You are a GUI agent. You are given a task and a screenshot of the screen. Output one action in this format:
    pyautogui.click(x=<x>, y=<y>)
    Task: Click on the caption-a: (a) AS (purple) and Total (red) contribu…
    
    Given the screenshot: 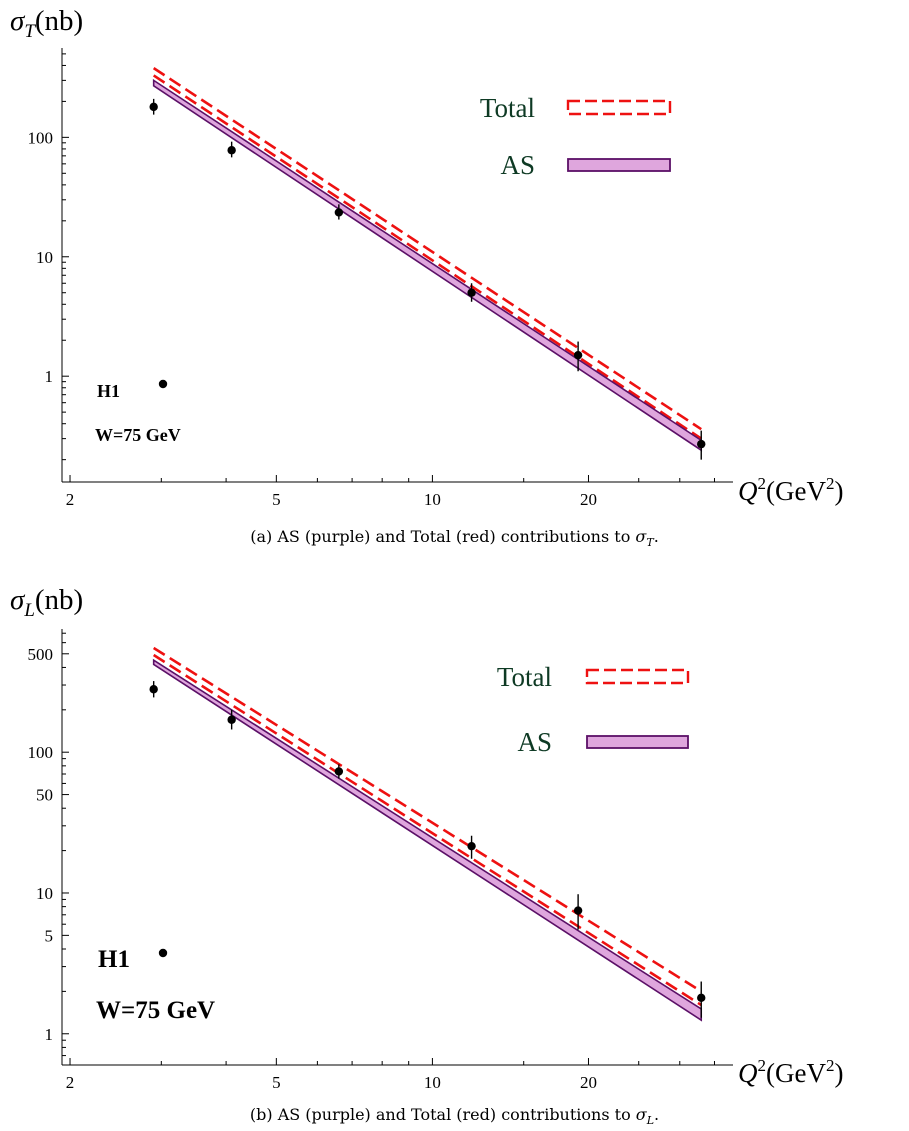 What is the action you would take?
    pyautogui.click(x=454, y=538)
    